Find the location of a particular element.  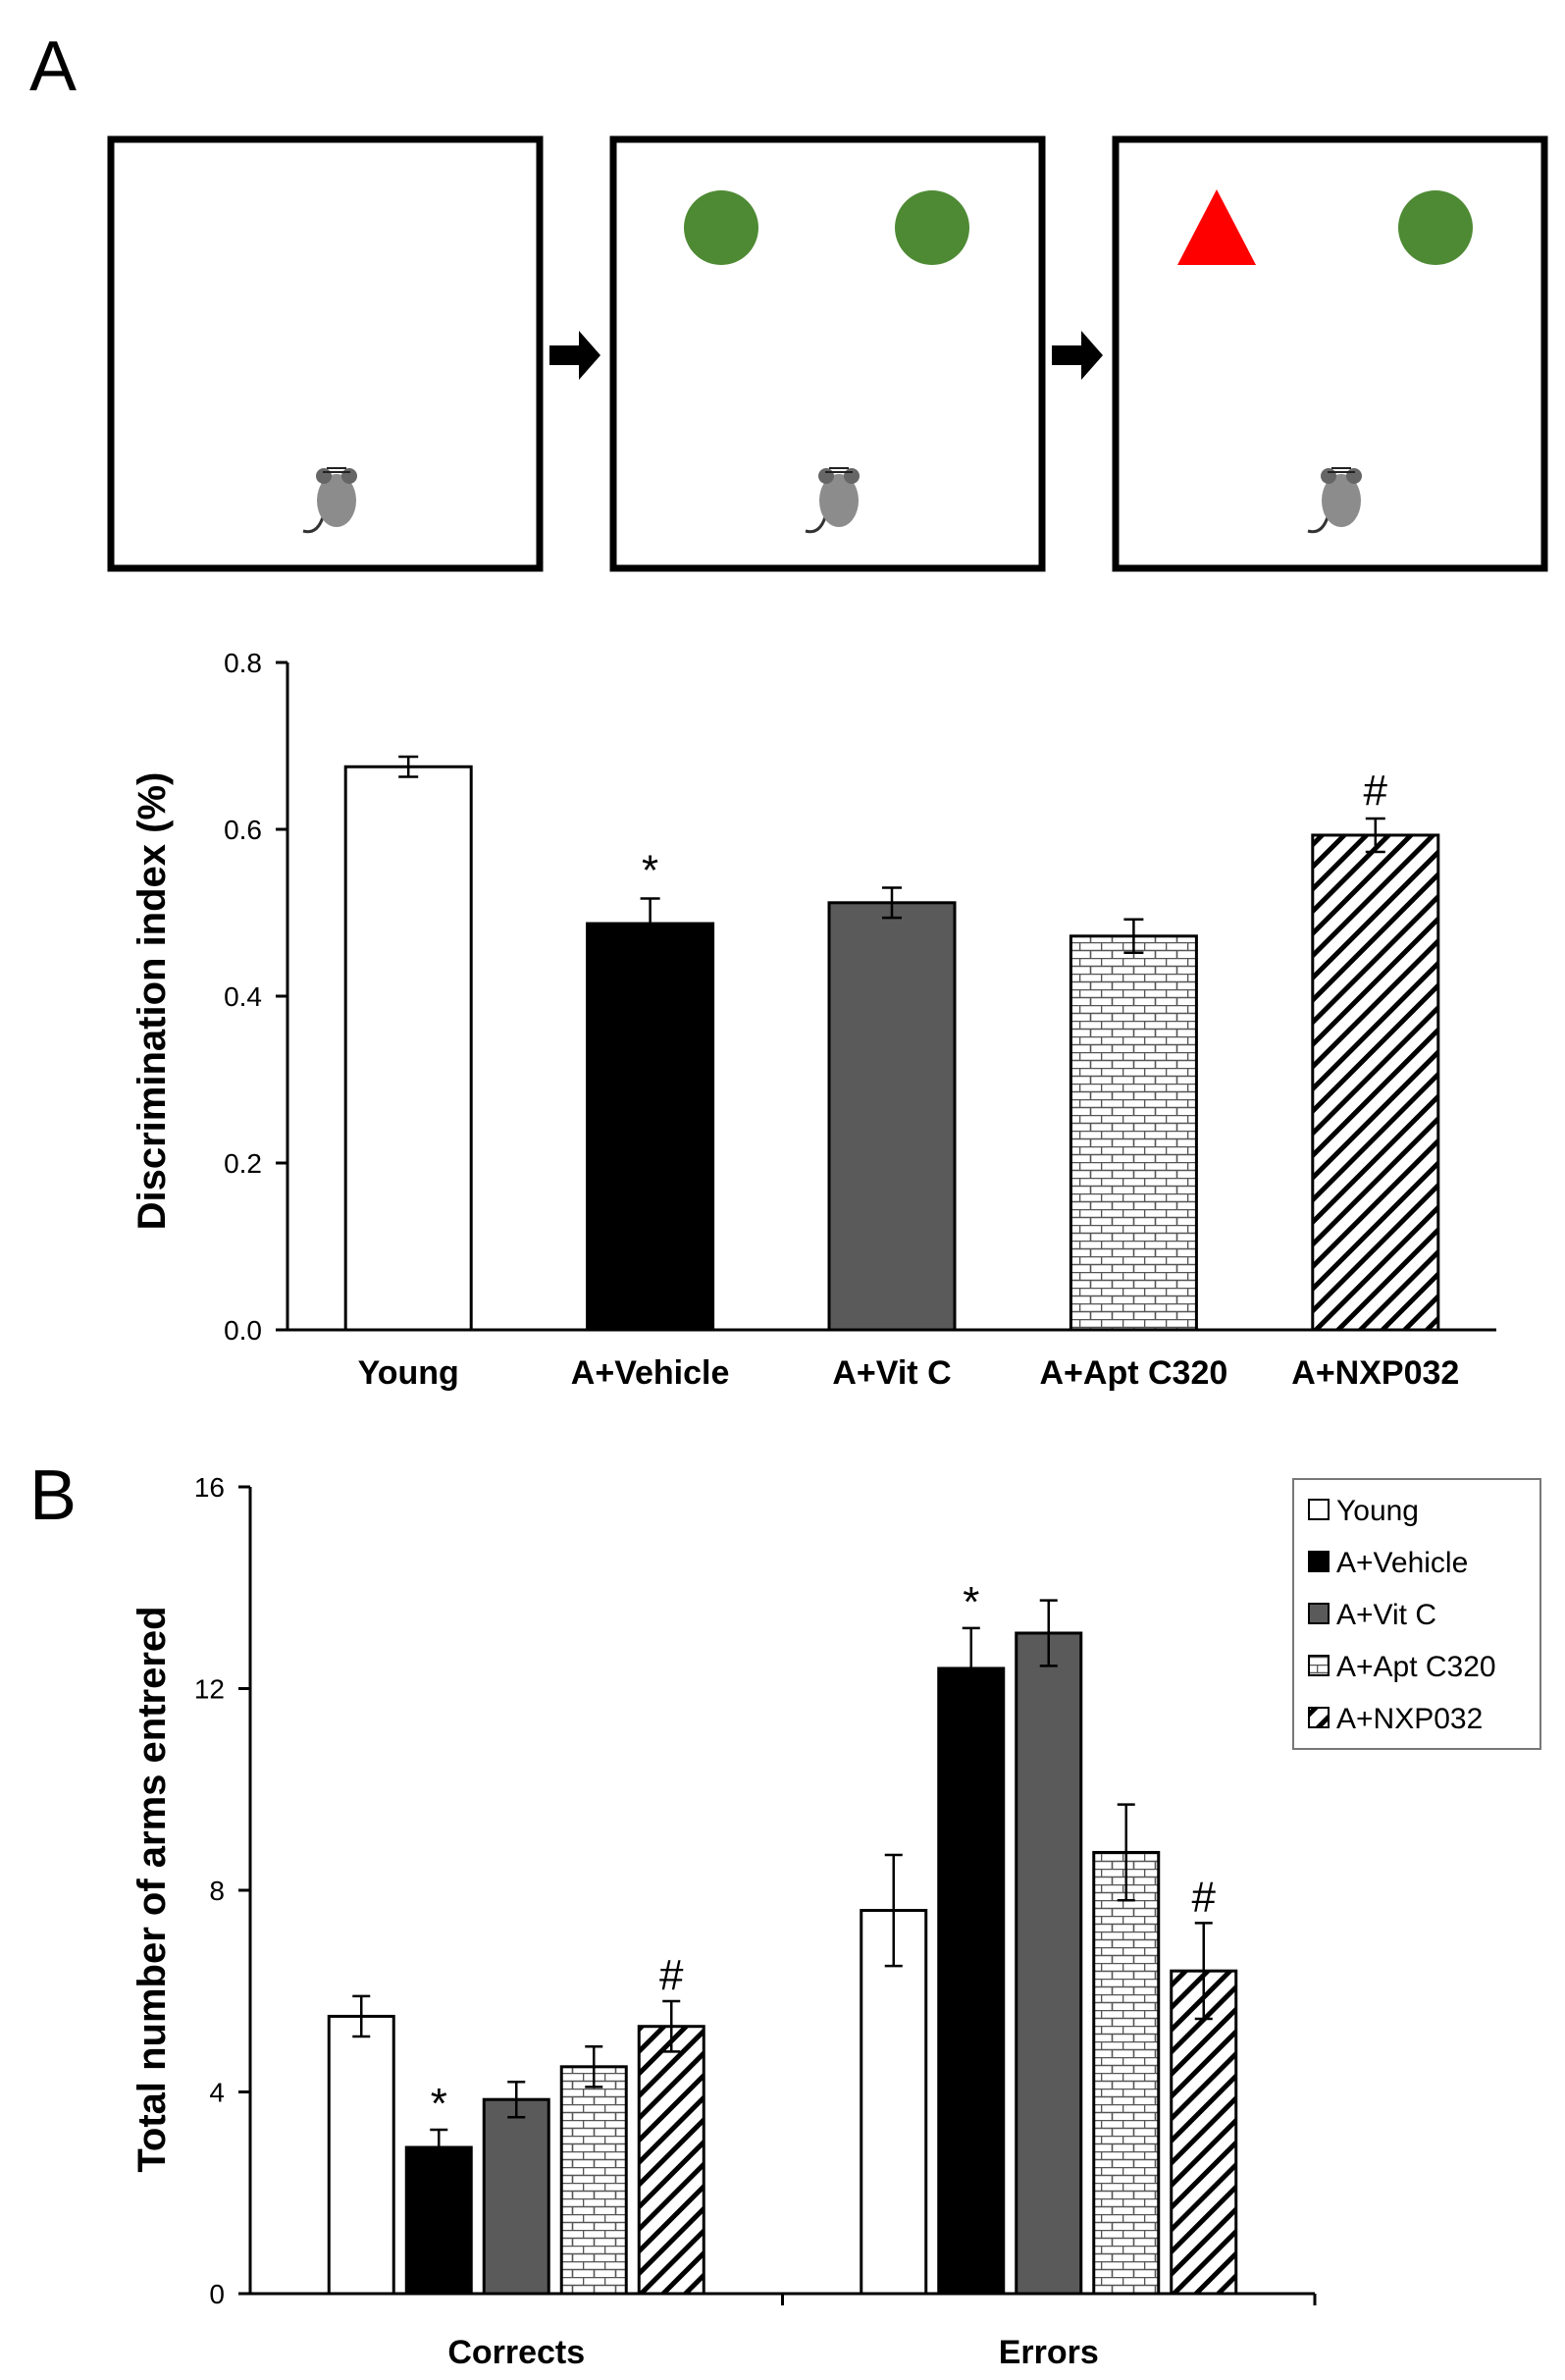

legend-label: A+Vit C is located at coordinates (1386, 1615).